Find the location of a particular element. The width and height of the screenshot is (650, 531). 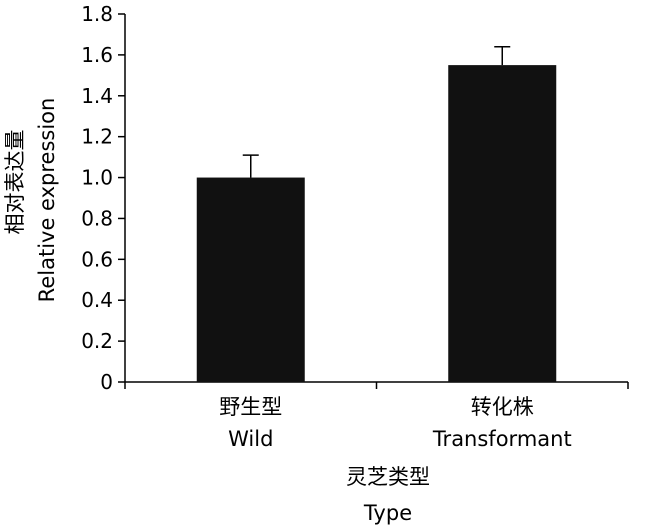

y-tick-label: 1.2 is located at coordinates (97, 137).